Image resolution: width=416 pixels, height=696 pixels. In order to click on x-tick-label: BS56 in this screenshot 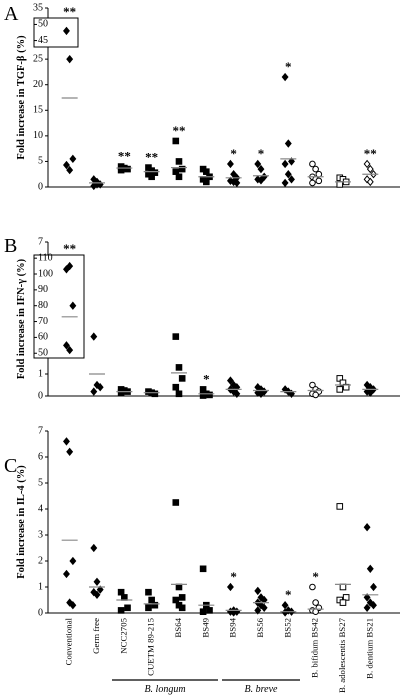, I will do `click(260, 627)`.